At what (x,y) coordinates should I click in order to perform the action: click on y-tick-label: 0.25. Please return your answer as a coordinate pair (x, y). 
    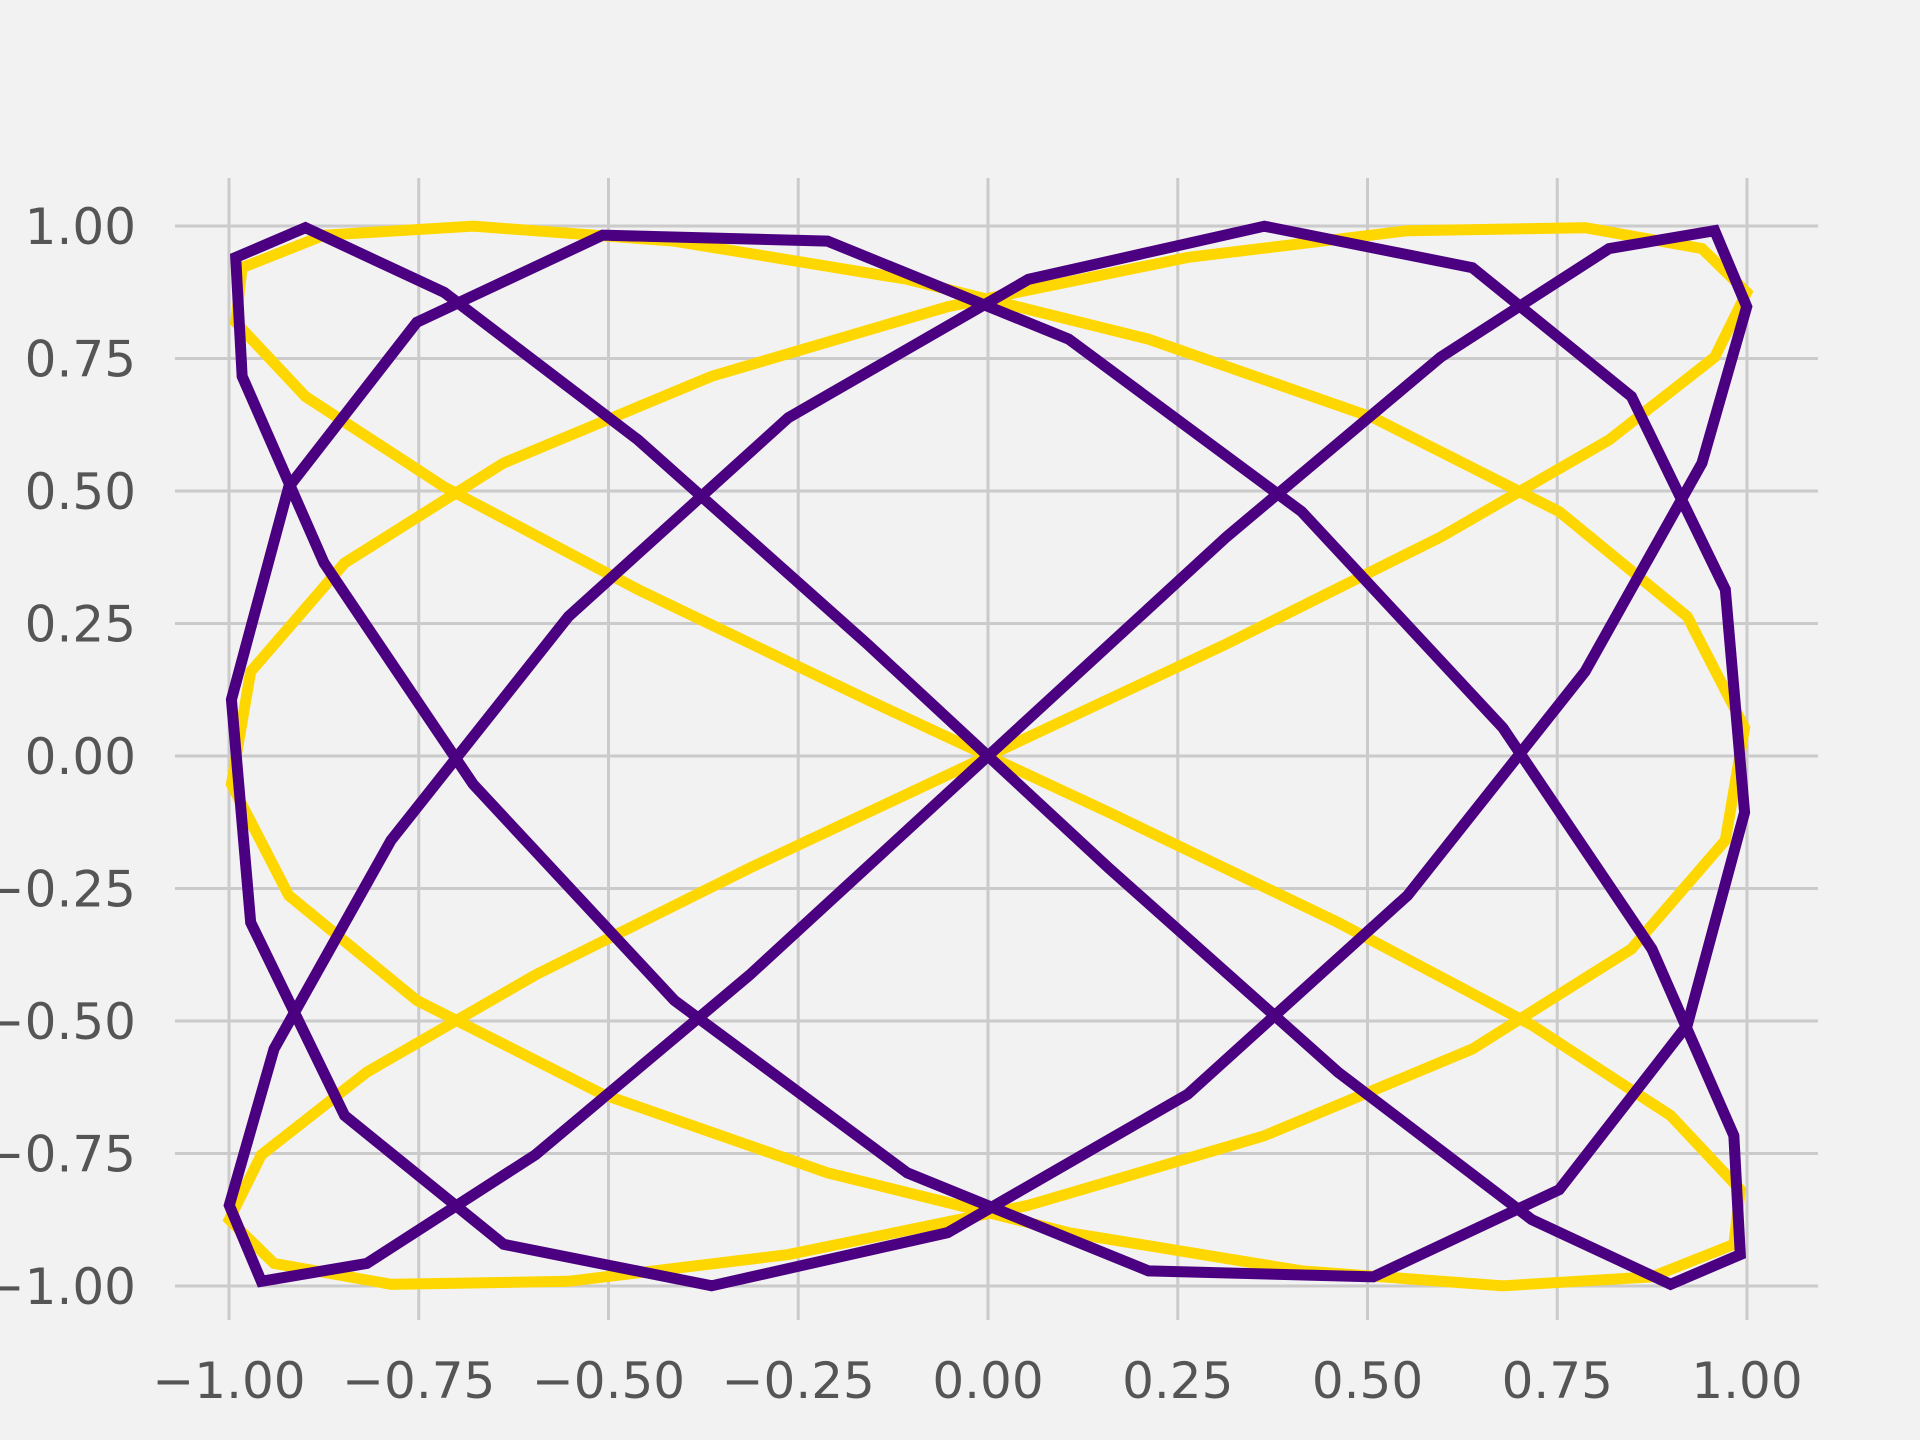
    Looking at the image, I should click on (80, 625).